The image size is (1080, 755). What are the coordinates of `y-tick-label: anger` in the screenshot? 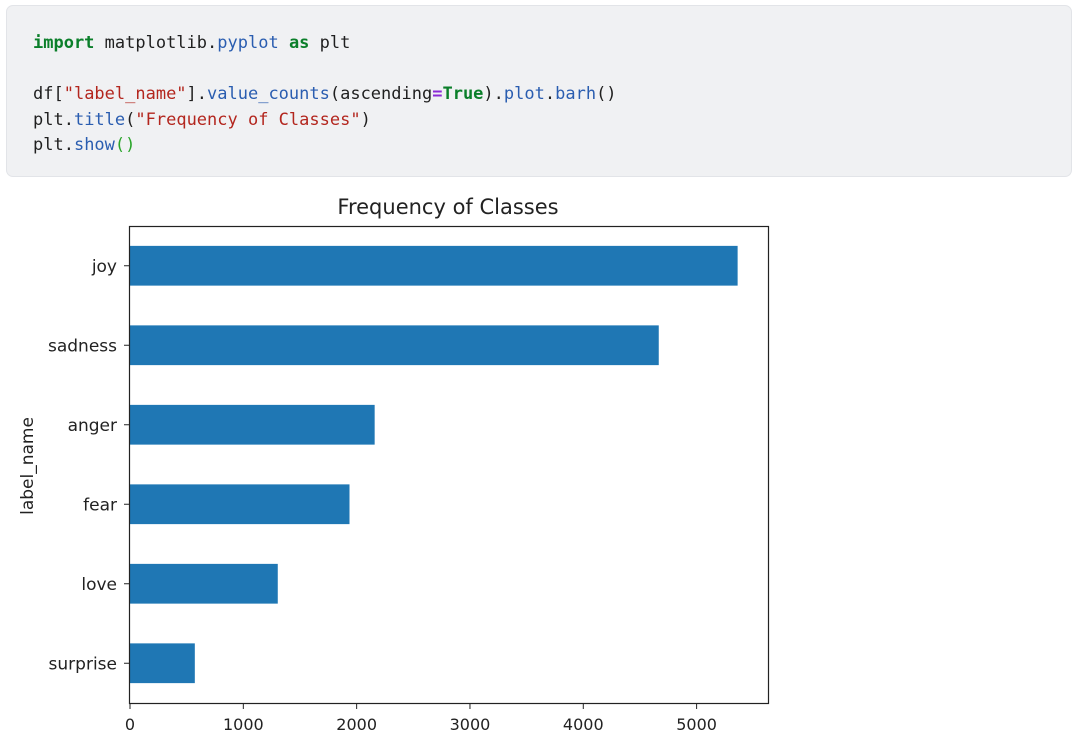 It's located at (92, 426).